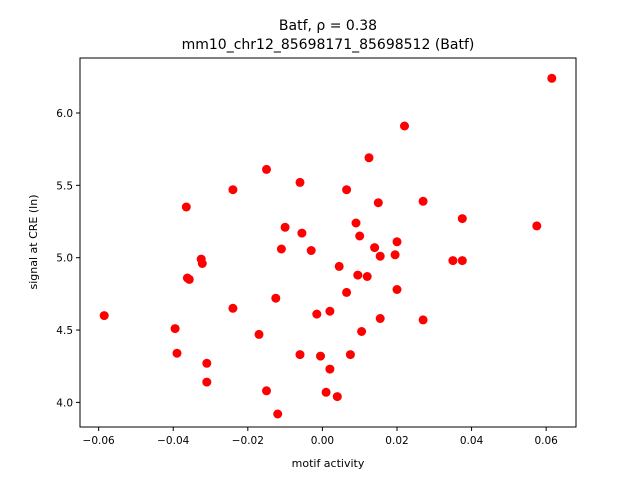  What do you see at coordinates (328, 26) in the screenshot?
I see `chart-title: Batf, ρ = 0.38` at bounding box center [328, 26].